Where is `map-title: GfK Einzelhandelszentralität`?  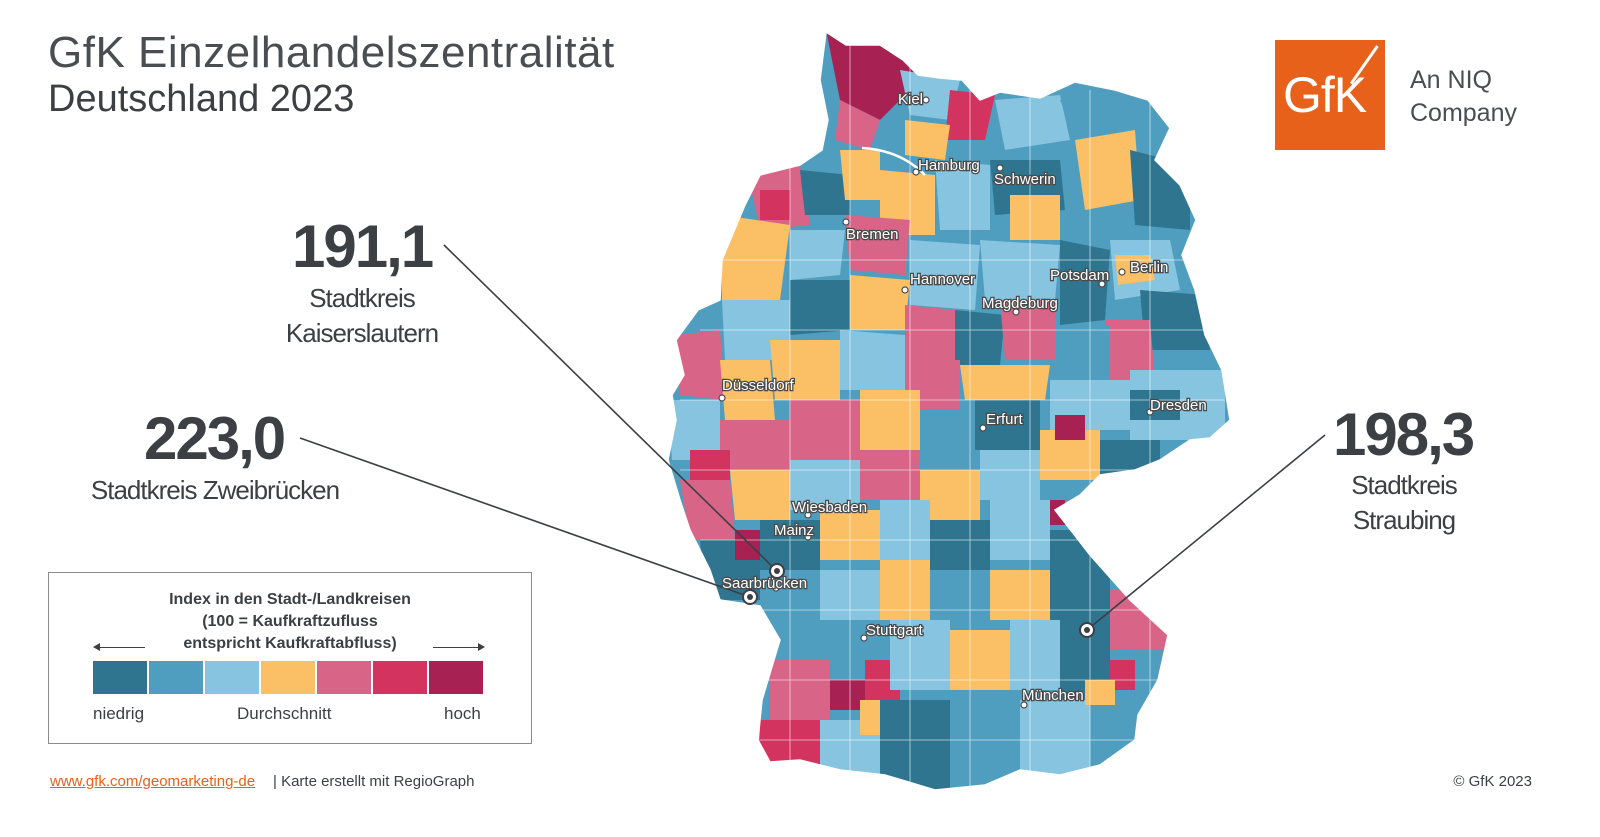 map-title: GfK Einzelhandelszentralität is located at coordinates (331, 52).